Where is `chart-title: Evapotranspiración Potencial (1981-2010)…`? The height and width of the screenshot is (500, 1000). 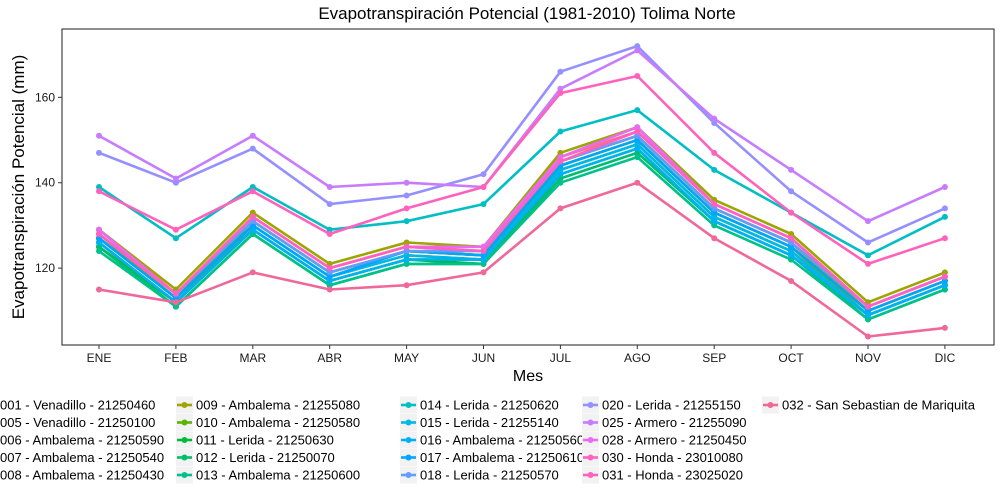
chart-title: Evapotranspiración Potencial (1981-2010)… is located at coordinates (526, 13).